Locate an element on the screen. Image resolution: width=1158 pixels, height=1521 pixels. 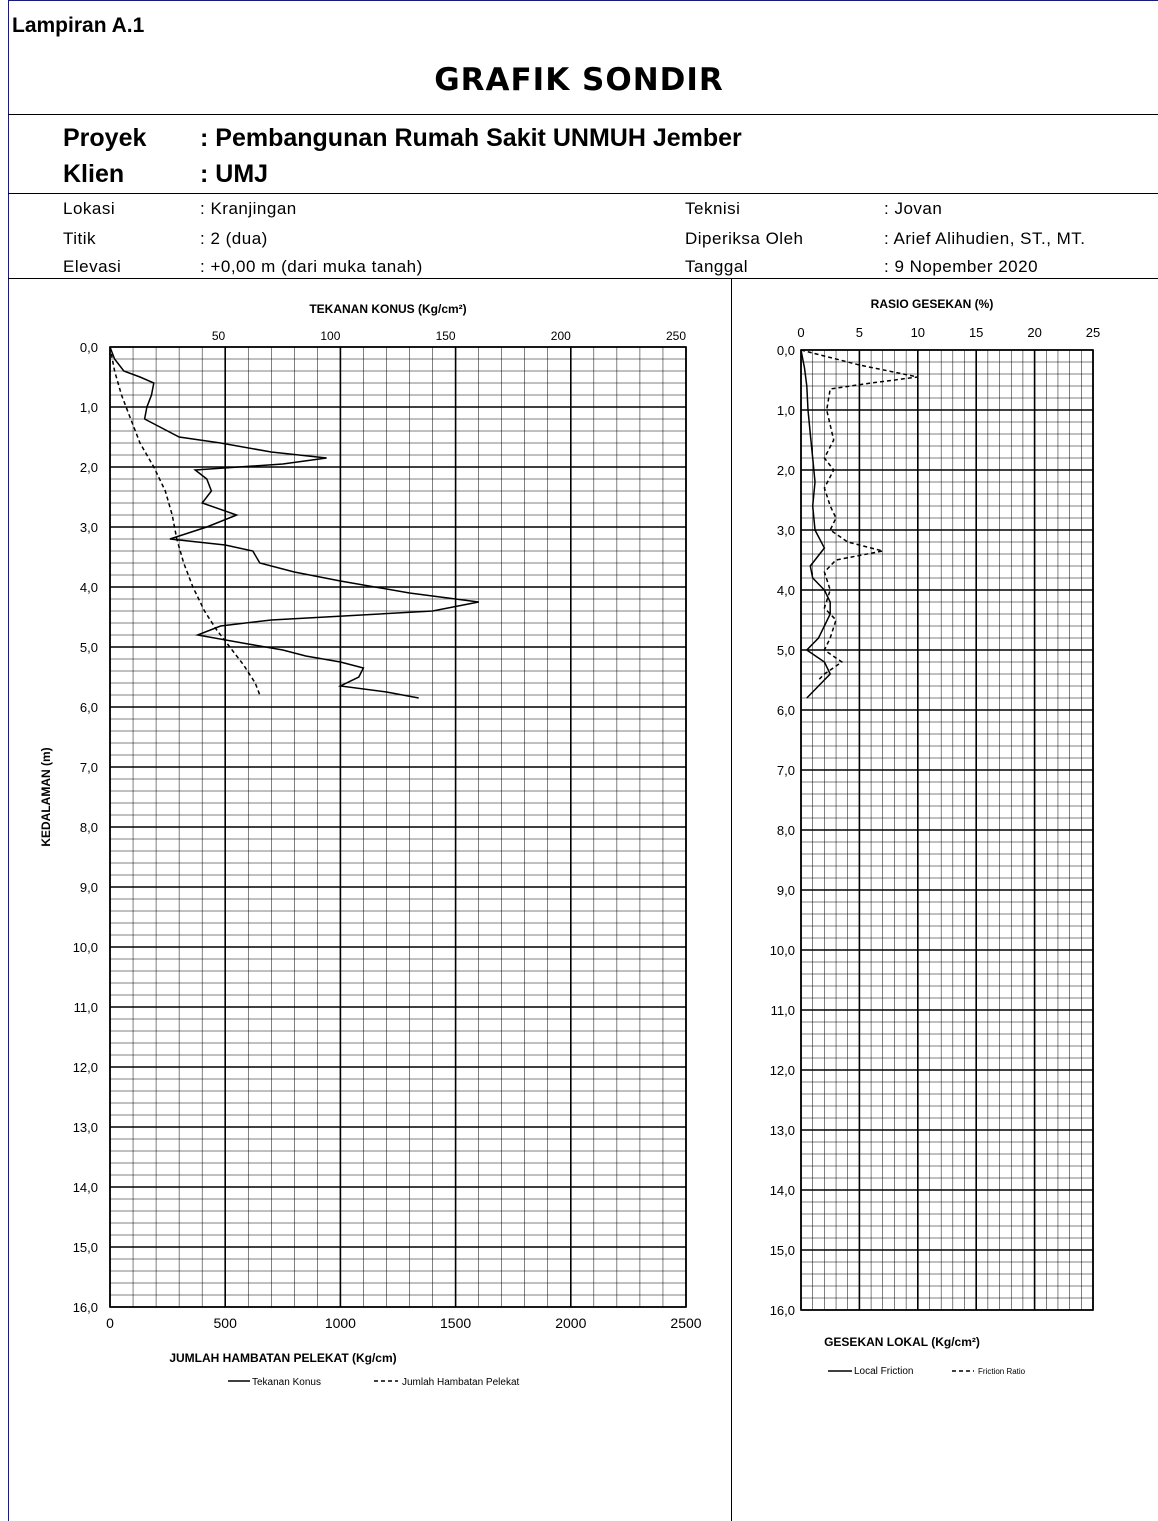
teknisi-value: : Jovan is located at coordinates (913, 208).